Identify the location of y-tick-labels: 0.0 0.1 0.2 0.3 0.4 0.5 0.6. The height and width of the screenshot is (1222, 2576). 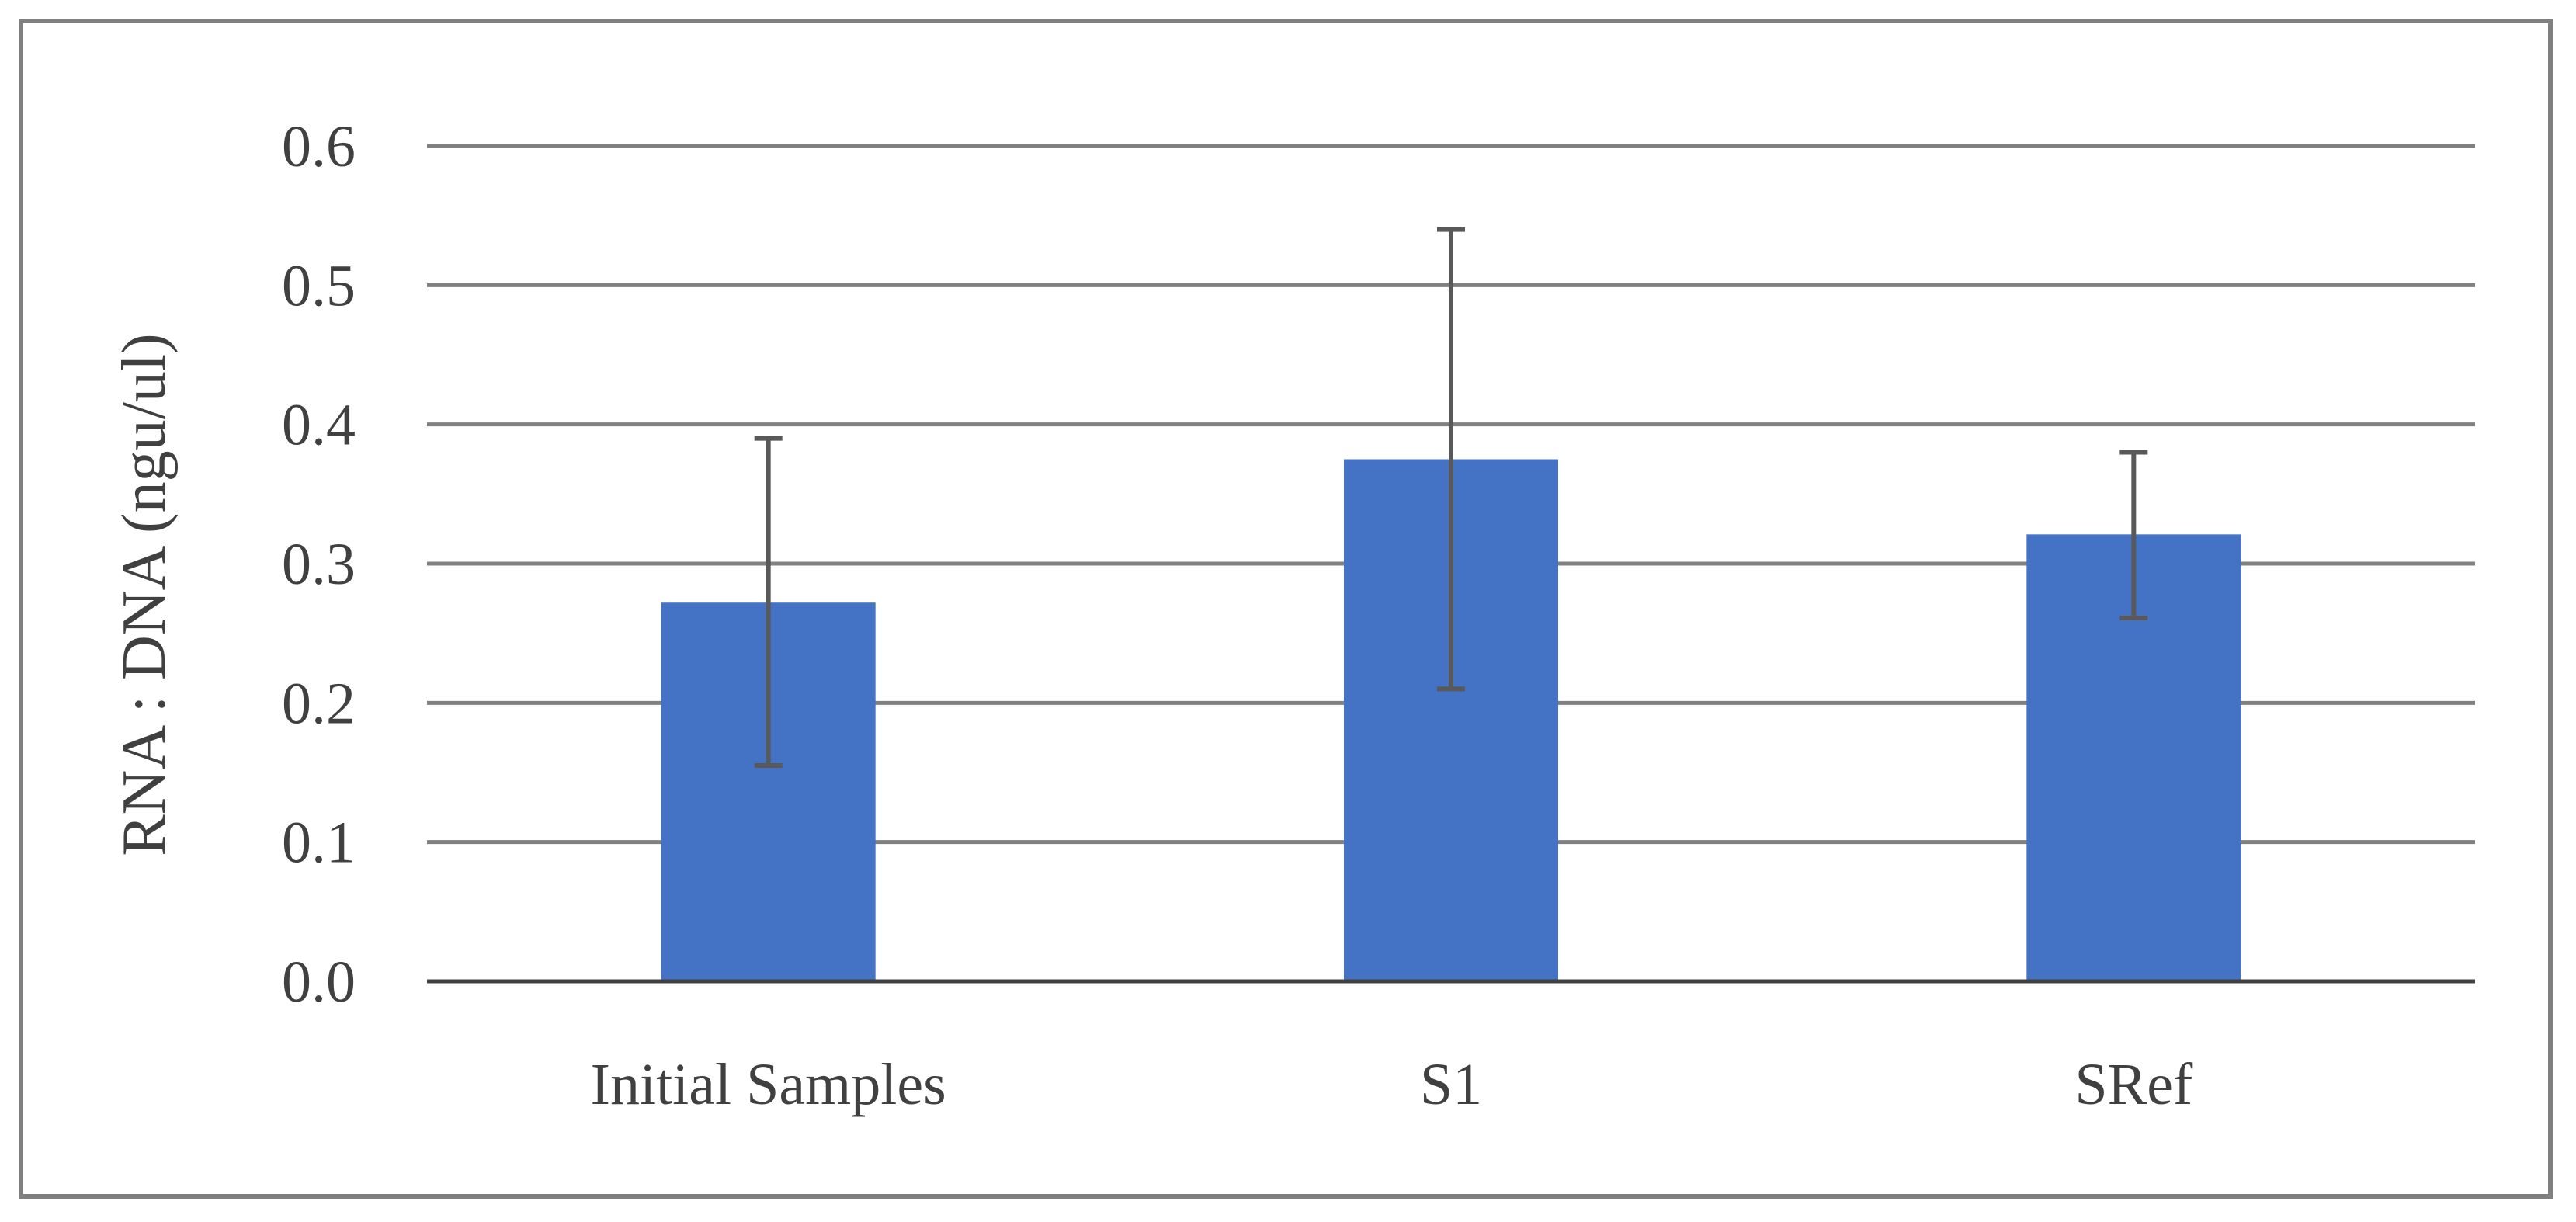
(319, 564).